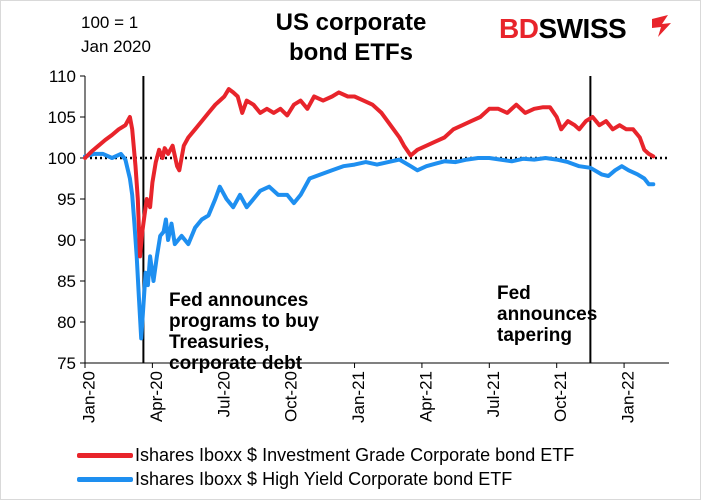 This screenshot has width=701, height=501. I want to click on annotation-line: programs to buy, so click(244, 321).